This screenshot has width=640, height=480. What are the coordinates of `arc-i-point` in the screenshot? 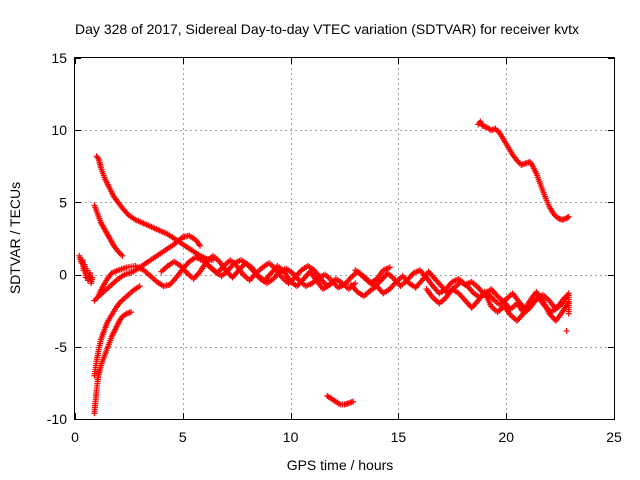 It's located at (333, 281).